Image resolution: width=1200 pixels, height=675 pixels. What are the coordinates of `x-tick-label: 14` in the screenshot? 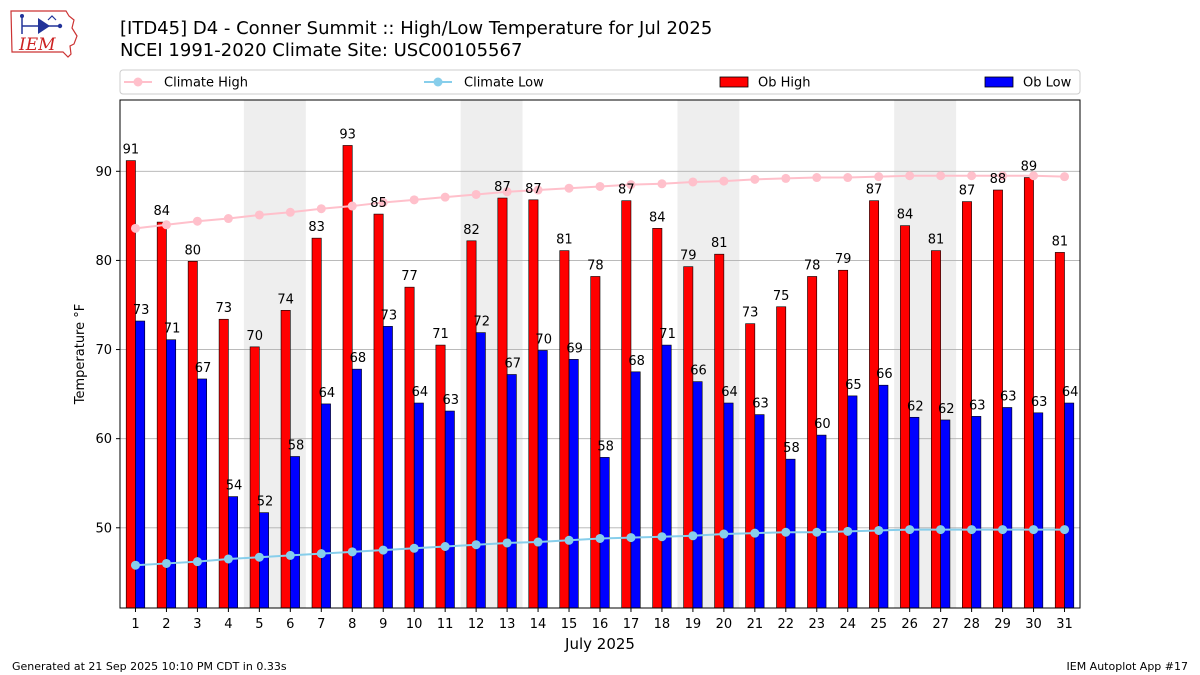 It's located at (538, 624).